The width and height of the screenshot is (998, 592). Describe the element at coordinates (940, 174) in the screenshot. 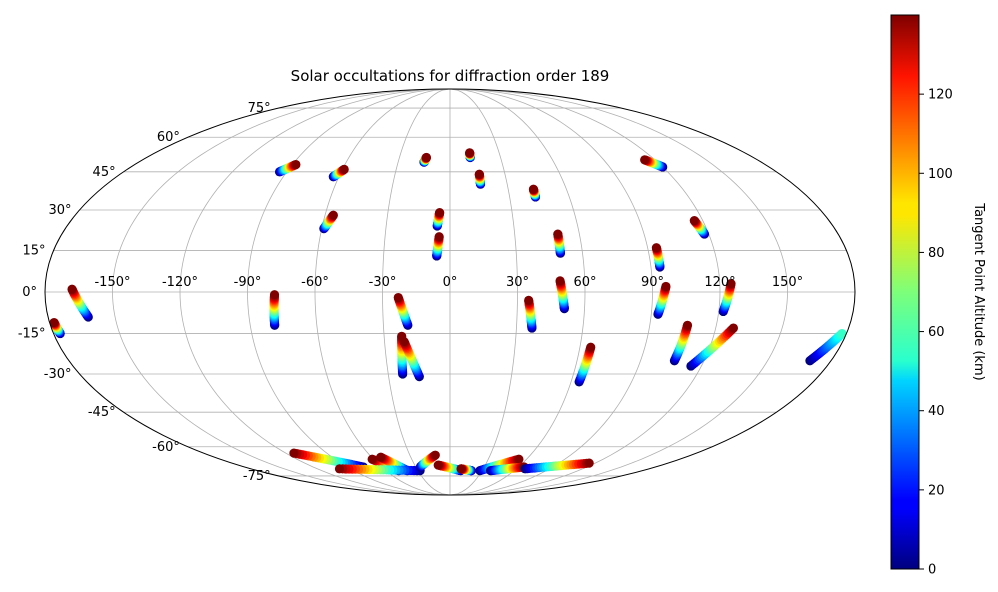

I see `colorbar-tick-label: 100` at that location.